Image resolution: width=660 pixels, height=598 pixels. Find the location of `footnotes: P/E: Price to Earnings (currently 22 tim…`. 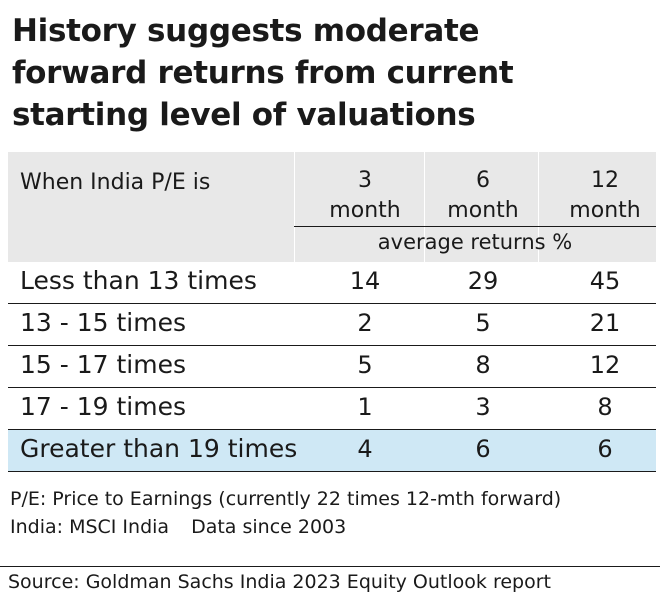

footnotes: P/E: Price to Earnings (currently 22 tim… is located at coordinates (285, 513).